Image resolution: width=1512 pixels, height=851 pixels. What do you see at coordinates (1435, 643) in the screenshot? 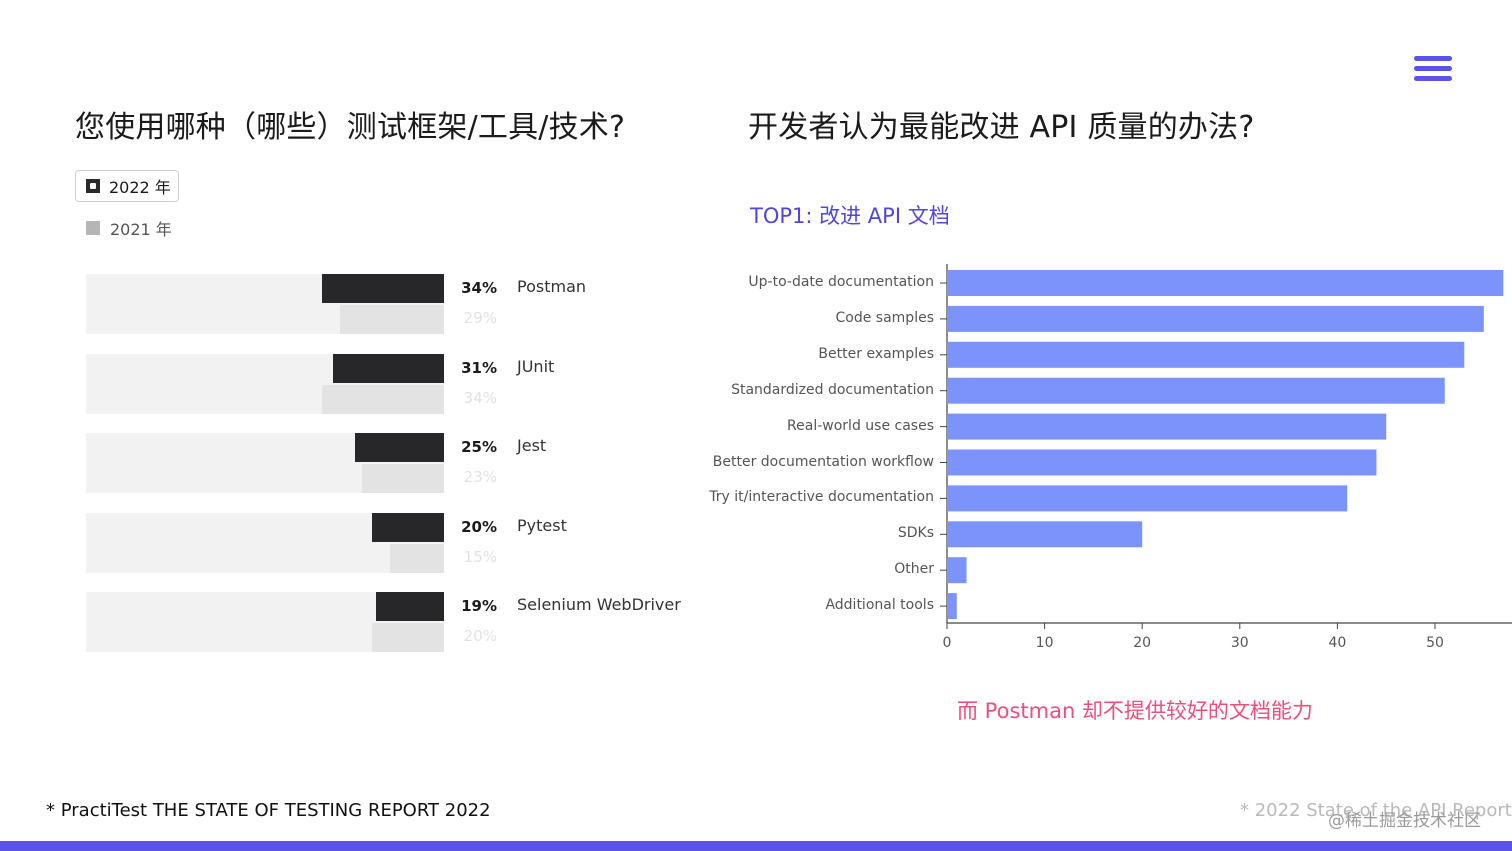
I see `x-tick-label: 50` at bounding box center [1435, 643].